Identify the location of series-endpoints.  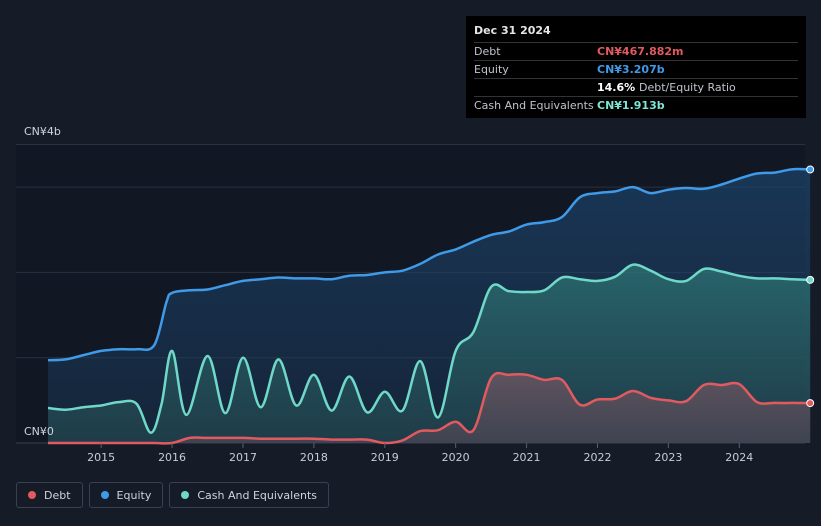
(810, 286).